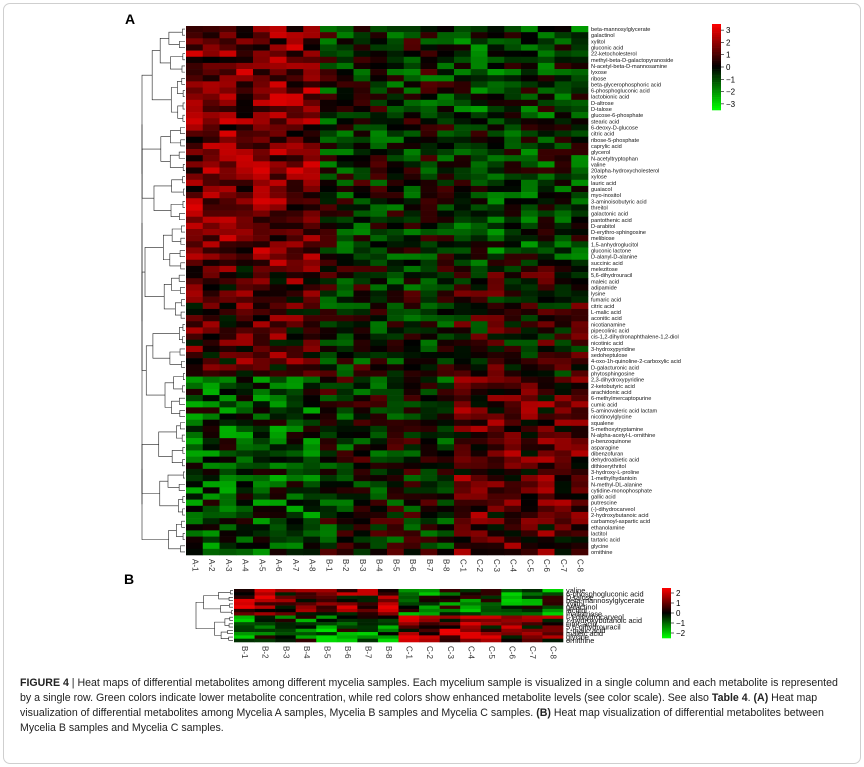 This screenshot has height=767, width=864. Describe the element at coordinates (674, 613) in the screenshot. I see `panel-b-color-scale: 210−1−2` at that location.